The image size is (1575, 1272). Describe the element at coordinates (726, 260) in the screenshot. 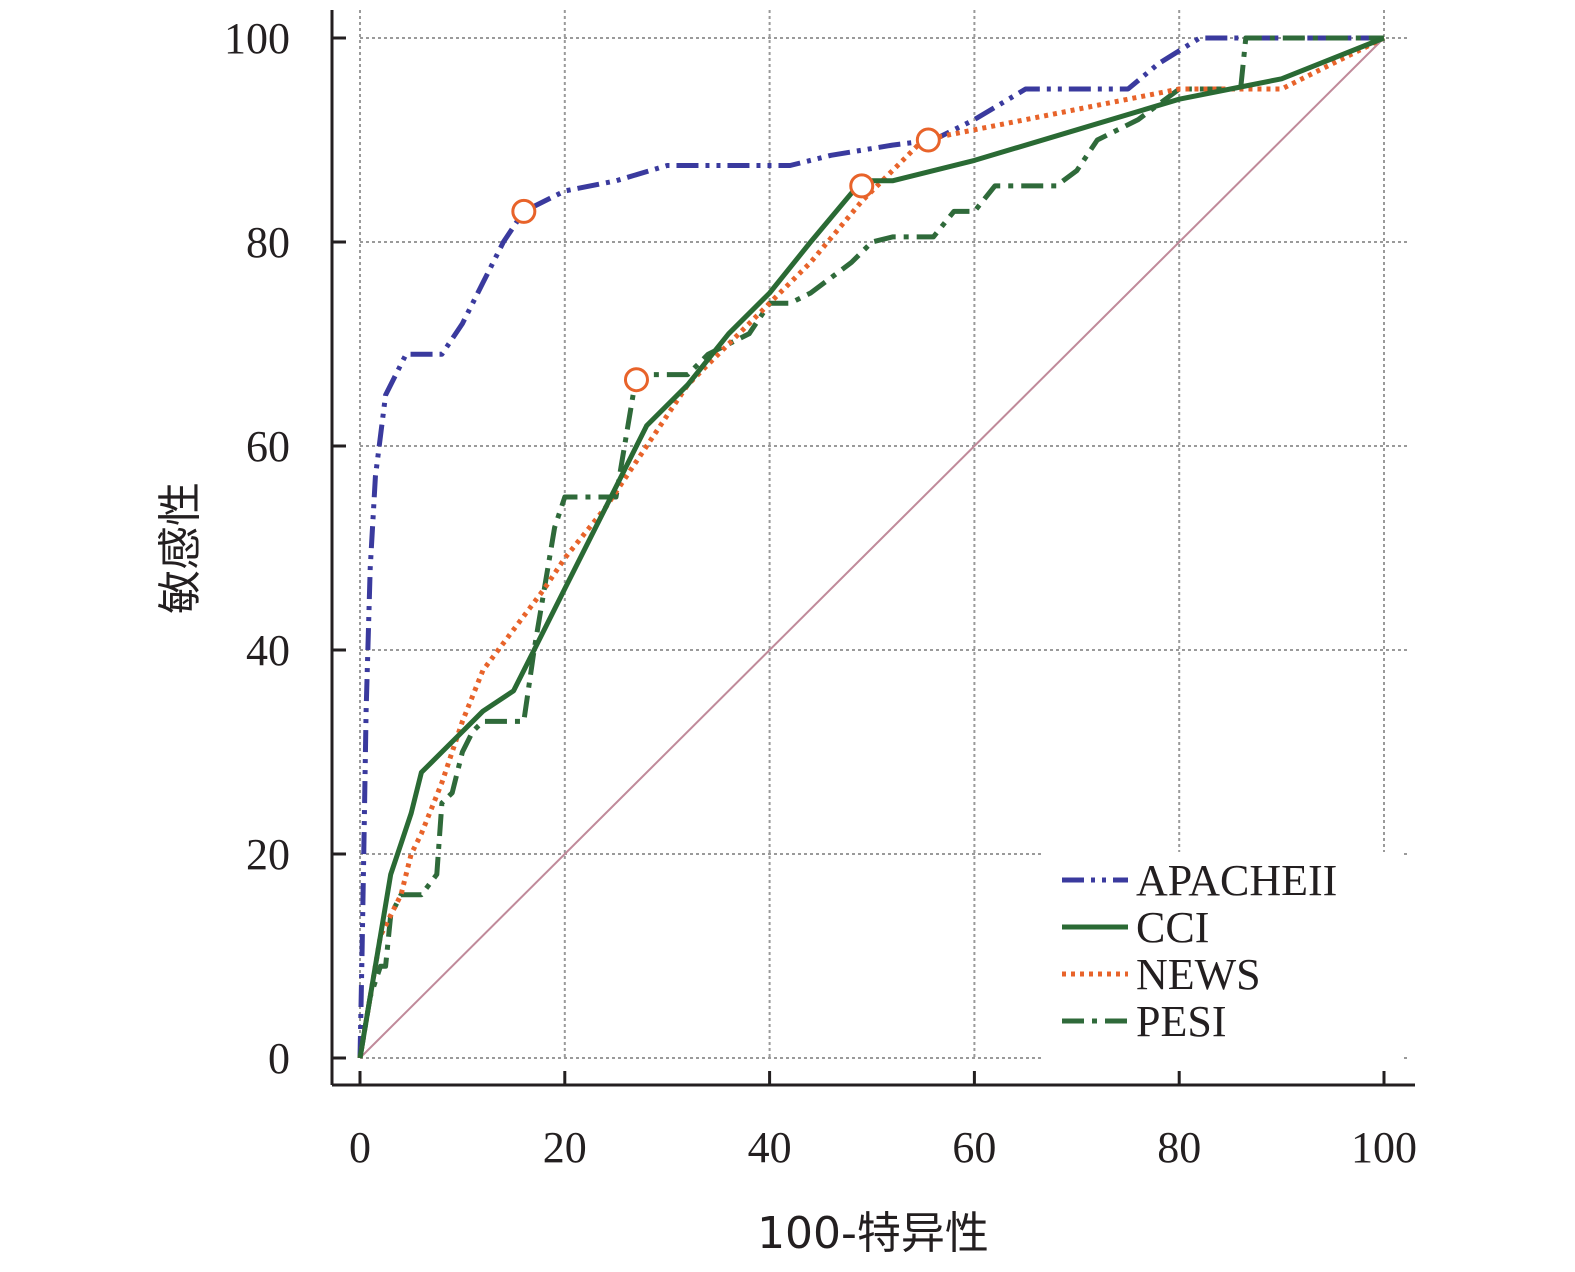

I see `cutoff-markers` at that location.